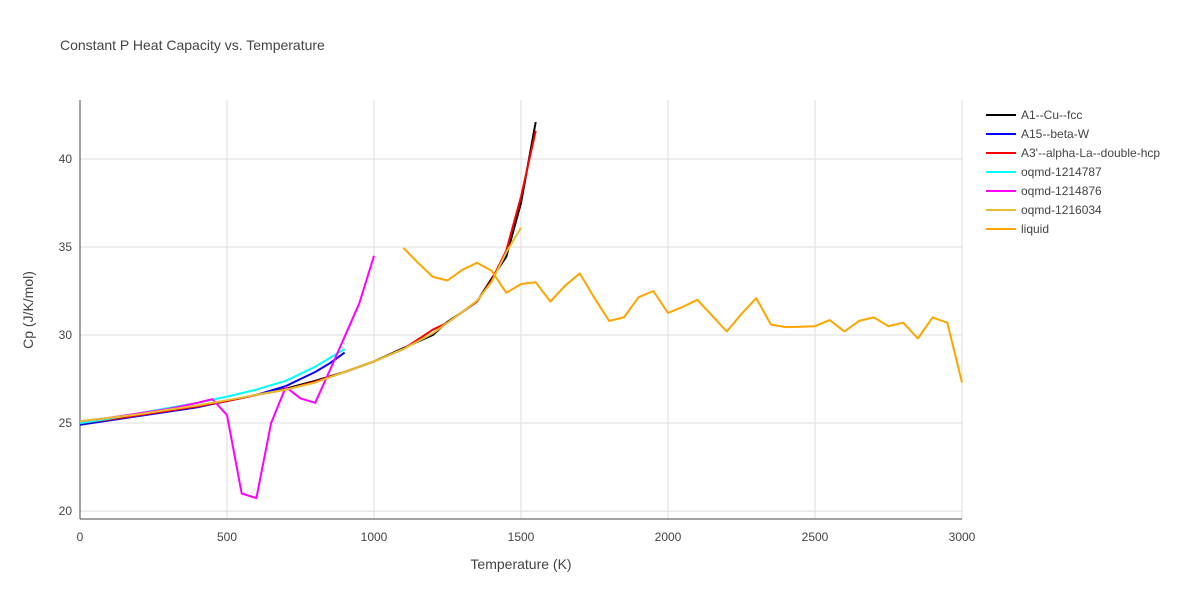 Image resolution: width=1200 pixels, height=605 pixels. Describe the element at coordinates (520, 564) in the screenshot. I see `x-axis-label: Temperature (K)` at that location.